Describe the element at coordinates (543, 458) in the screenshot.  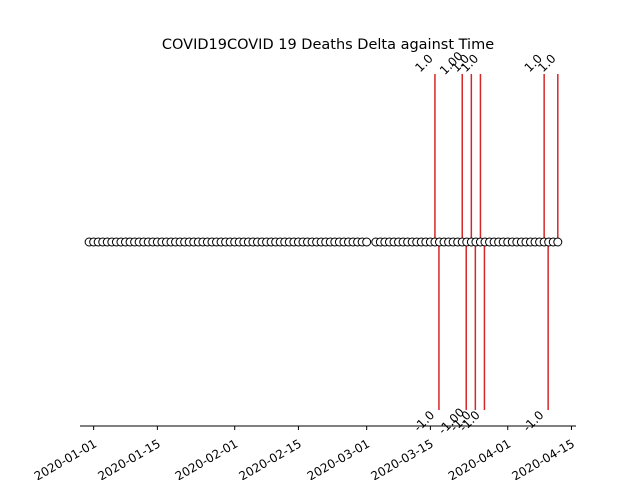
I see `x-tick-label: 2020-04-15` at that location.